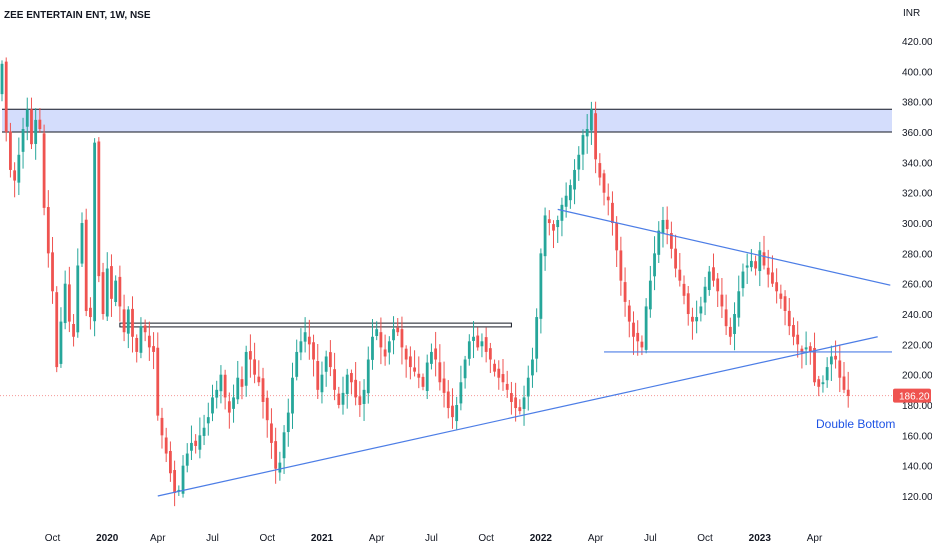 The height and width of the screenshot is (550, 932). What do you see at coordinates (855, 424) in the screenshot?
I see `annotation-double-bottom: Double Bottom` at bounding box center [855, 424].